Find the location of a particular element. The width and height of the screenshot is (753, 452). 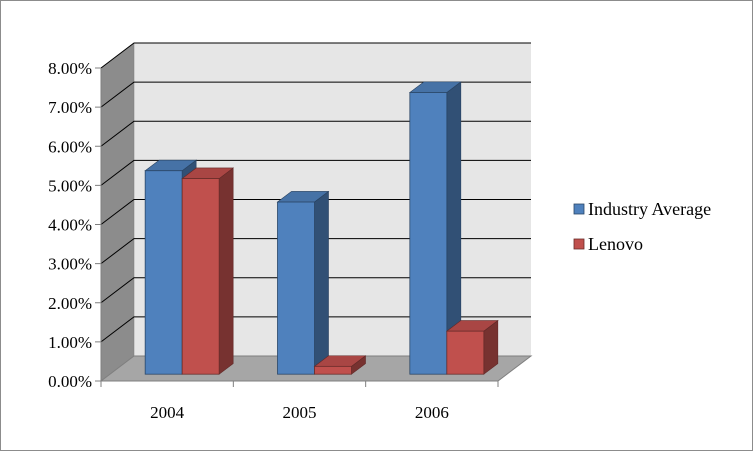

legend-label: Lenovo is located at coordinates (615, 244).